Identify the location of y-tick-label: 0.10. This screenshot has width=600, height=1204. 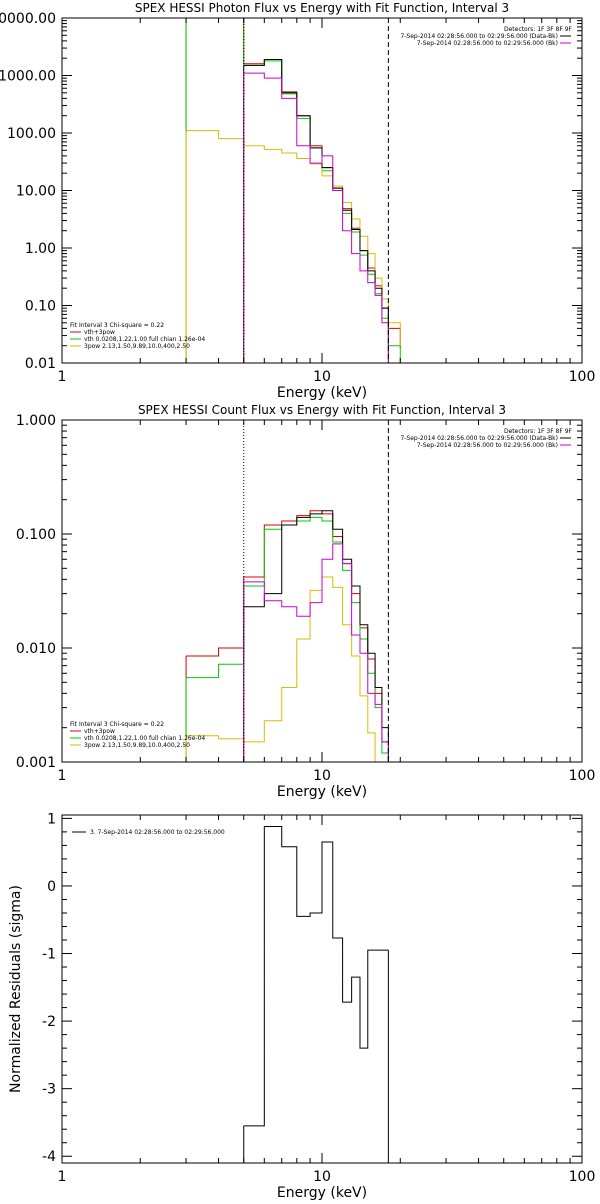
(40, 307).